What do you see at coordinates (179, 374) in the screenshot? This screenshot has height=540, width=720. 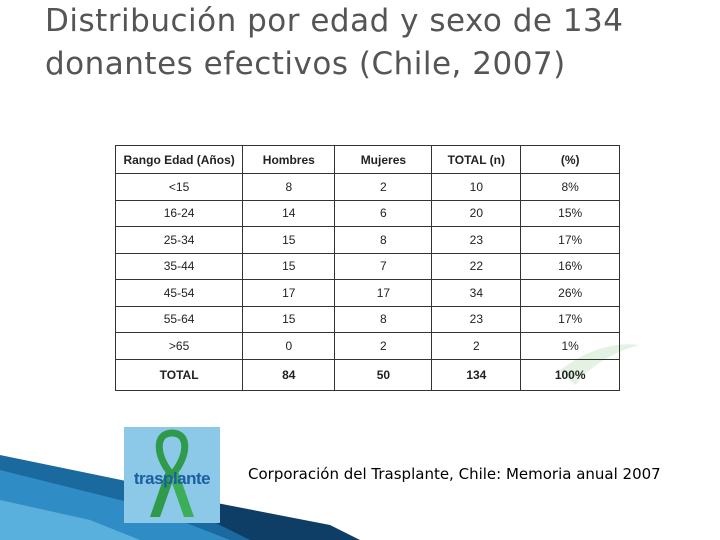 I see `table-cell: TOTAL` at bounding box center [179, 374].